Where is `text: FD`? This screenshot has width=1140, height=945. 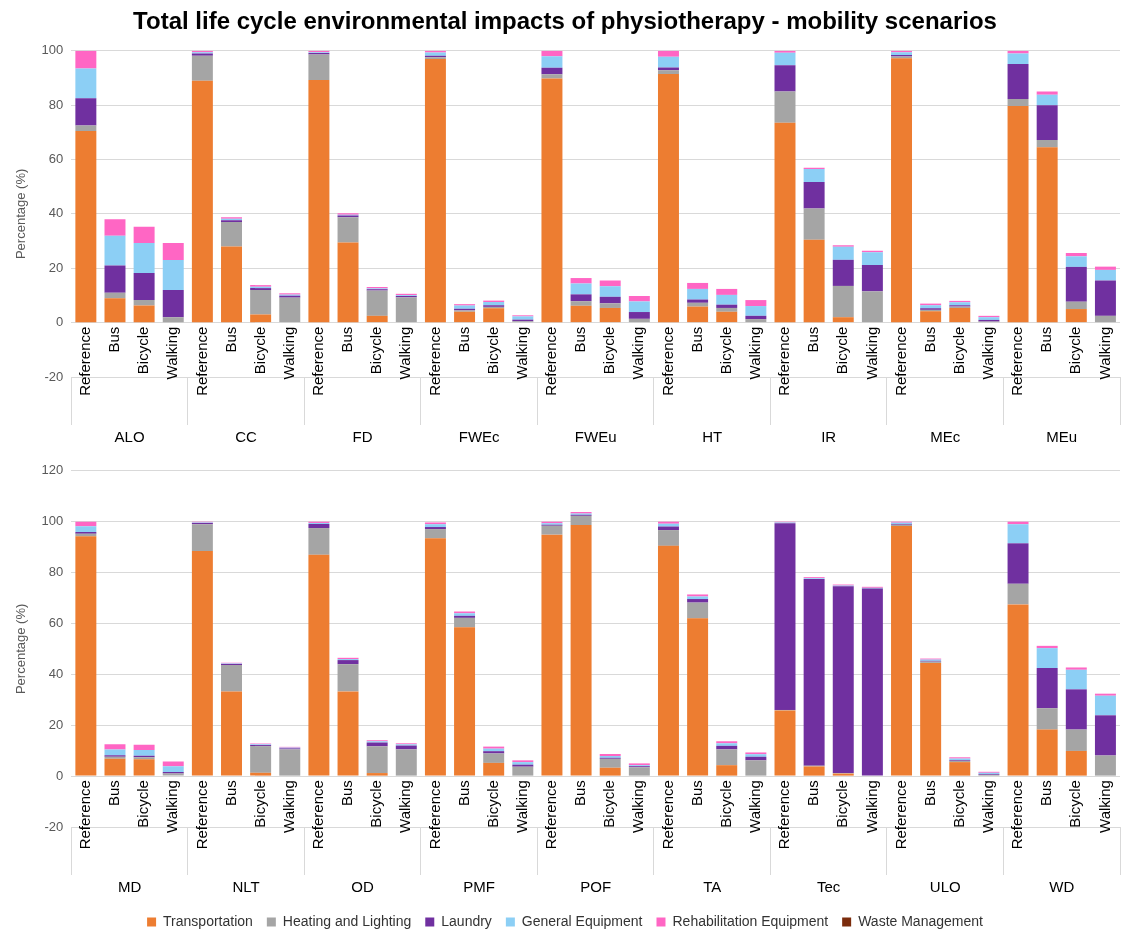
text: FD is located at coordinates (362, 437).